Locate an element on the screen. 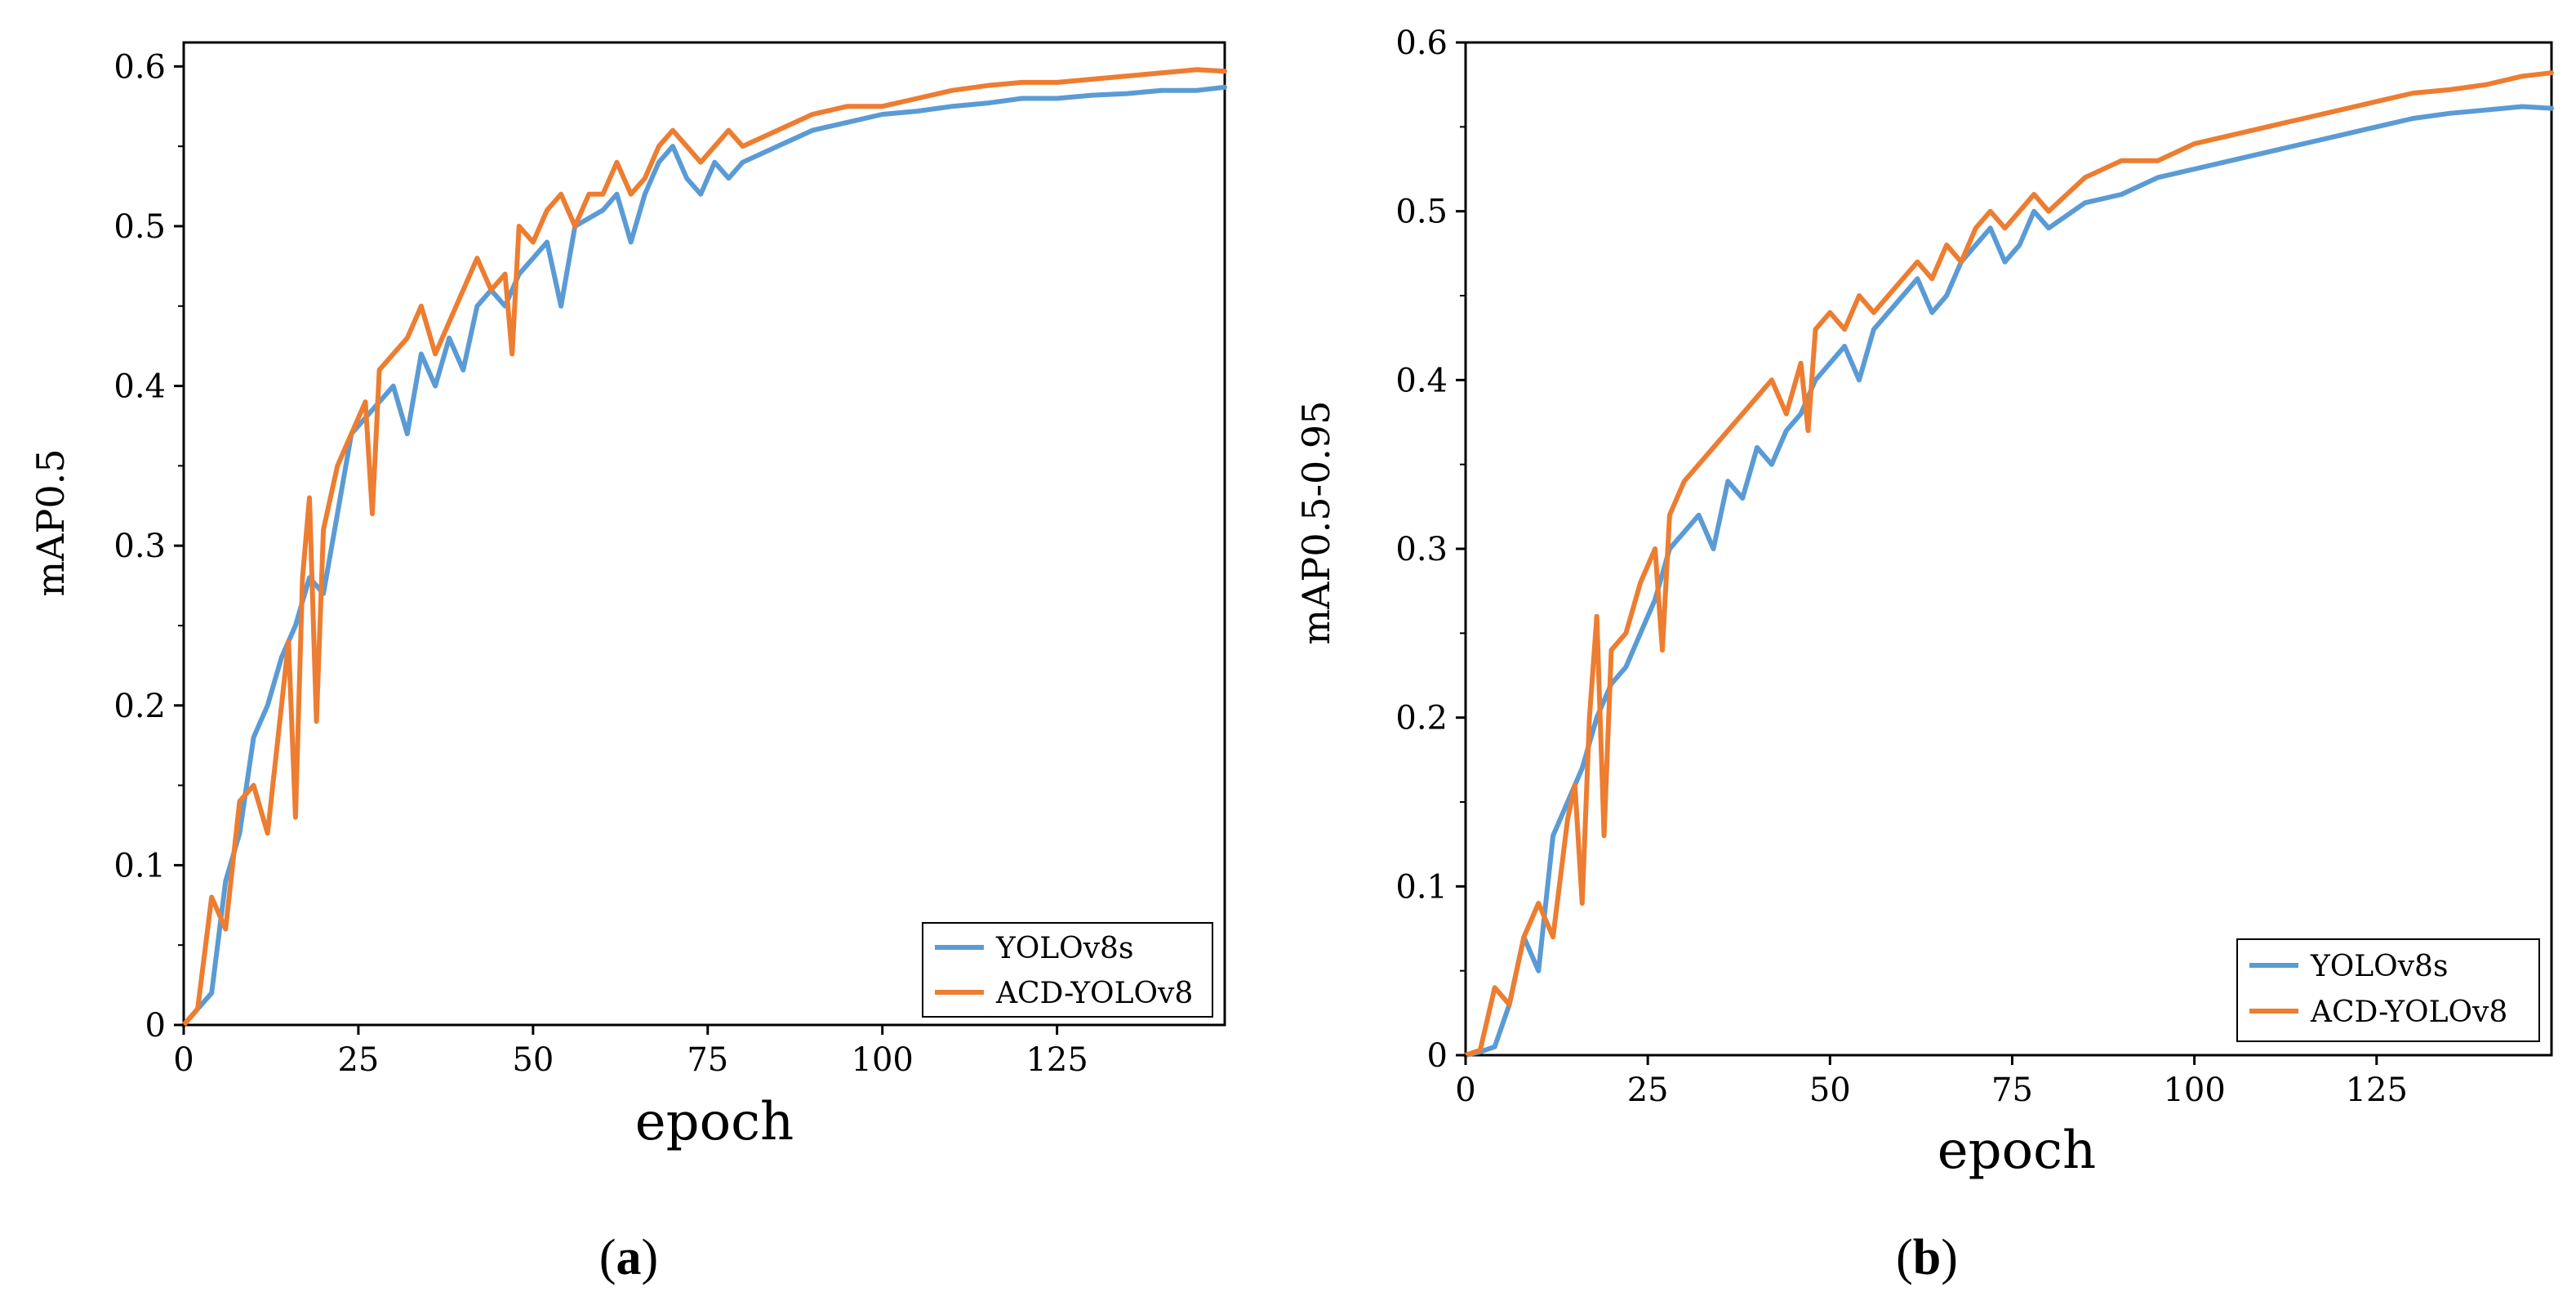 The height and width of the screenshot is (1301, 2576). caption-letter: a is located at coordinates (629, 1257).